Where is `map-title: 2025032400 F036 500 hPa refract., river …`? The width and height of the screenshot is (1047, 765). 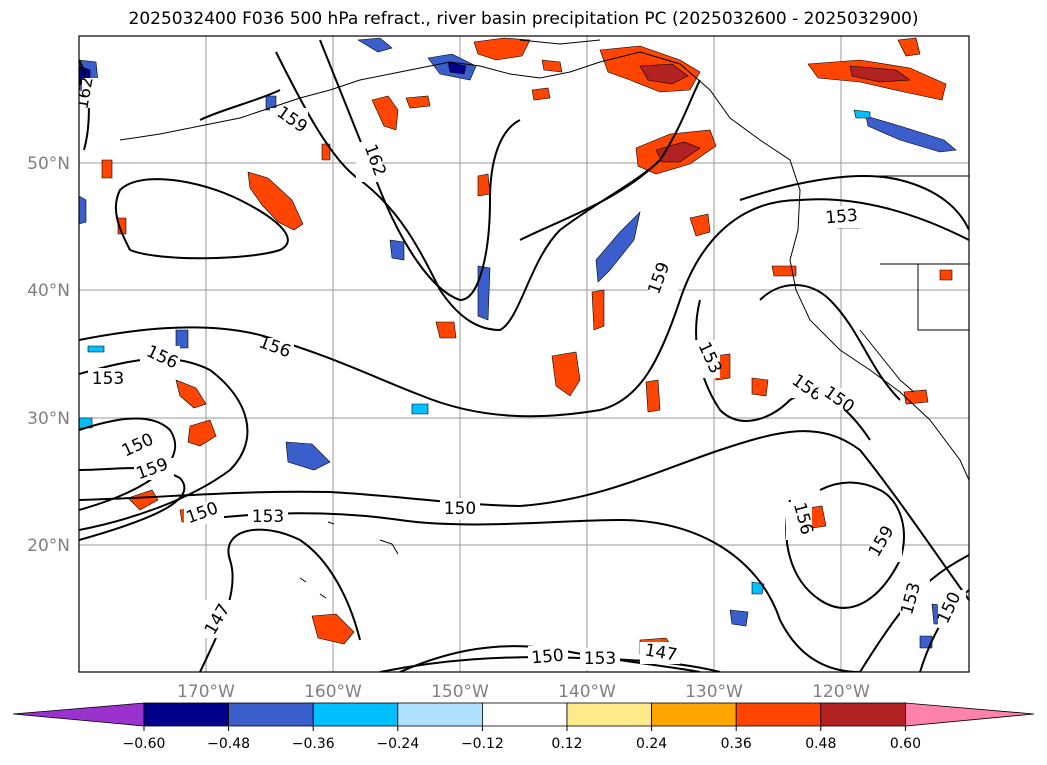
map-title: 2025032400 F036 500 hPa refract., river … is located at coordinates (523, 19).